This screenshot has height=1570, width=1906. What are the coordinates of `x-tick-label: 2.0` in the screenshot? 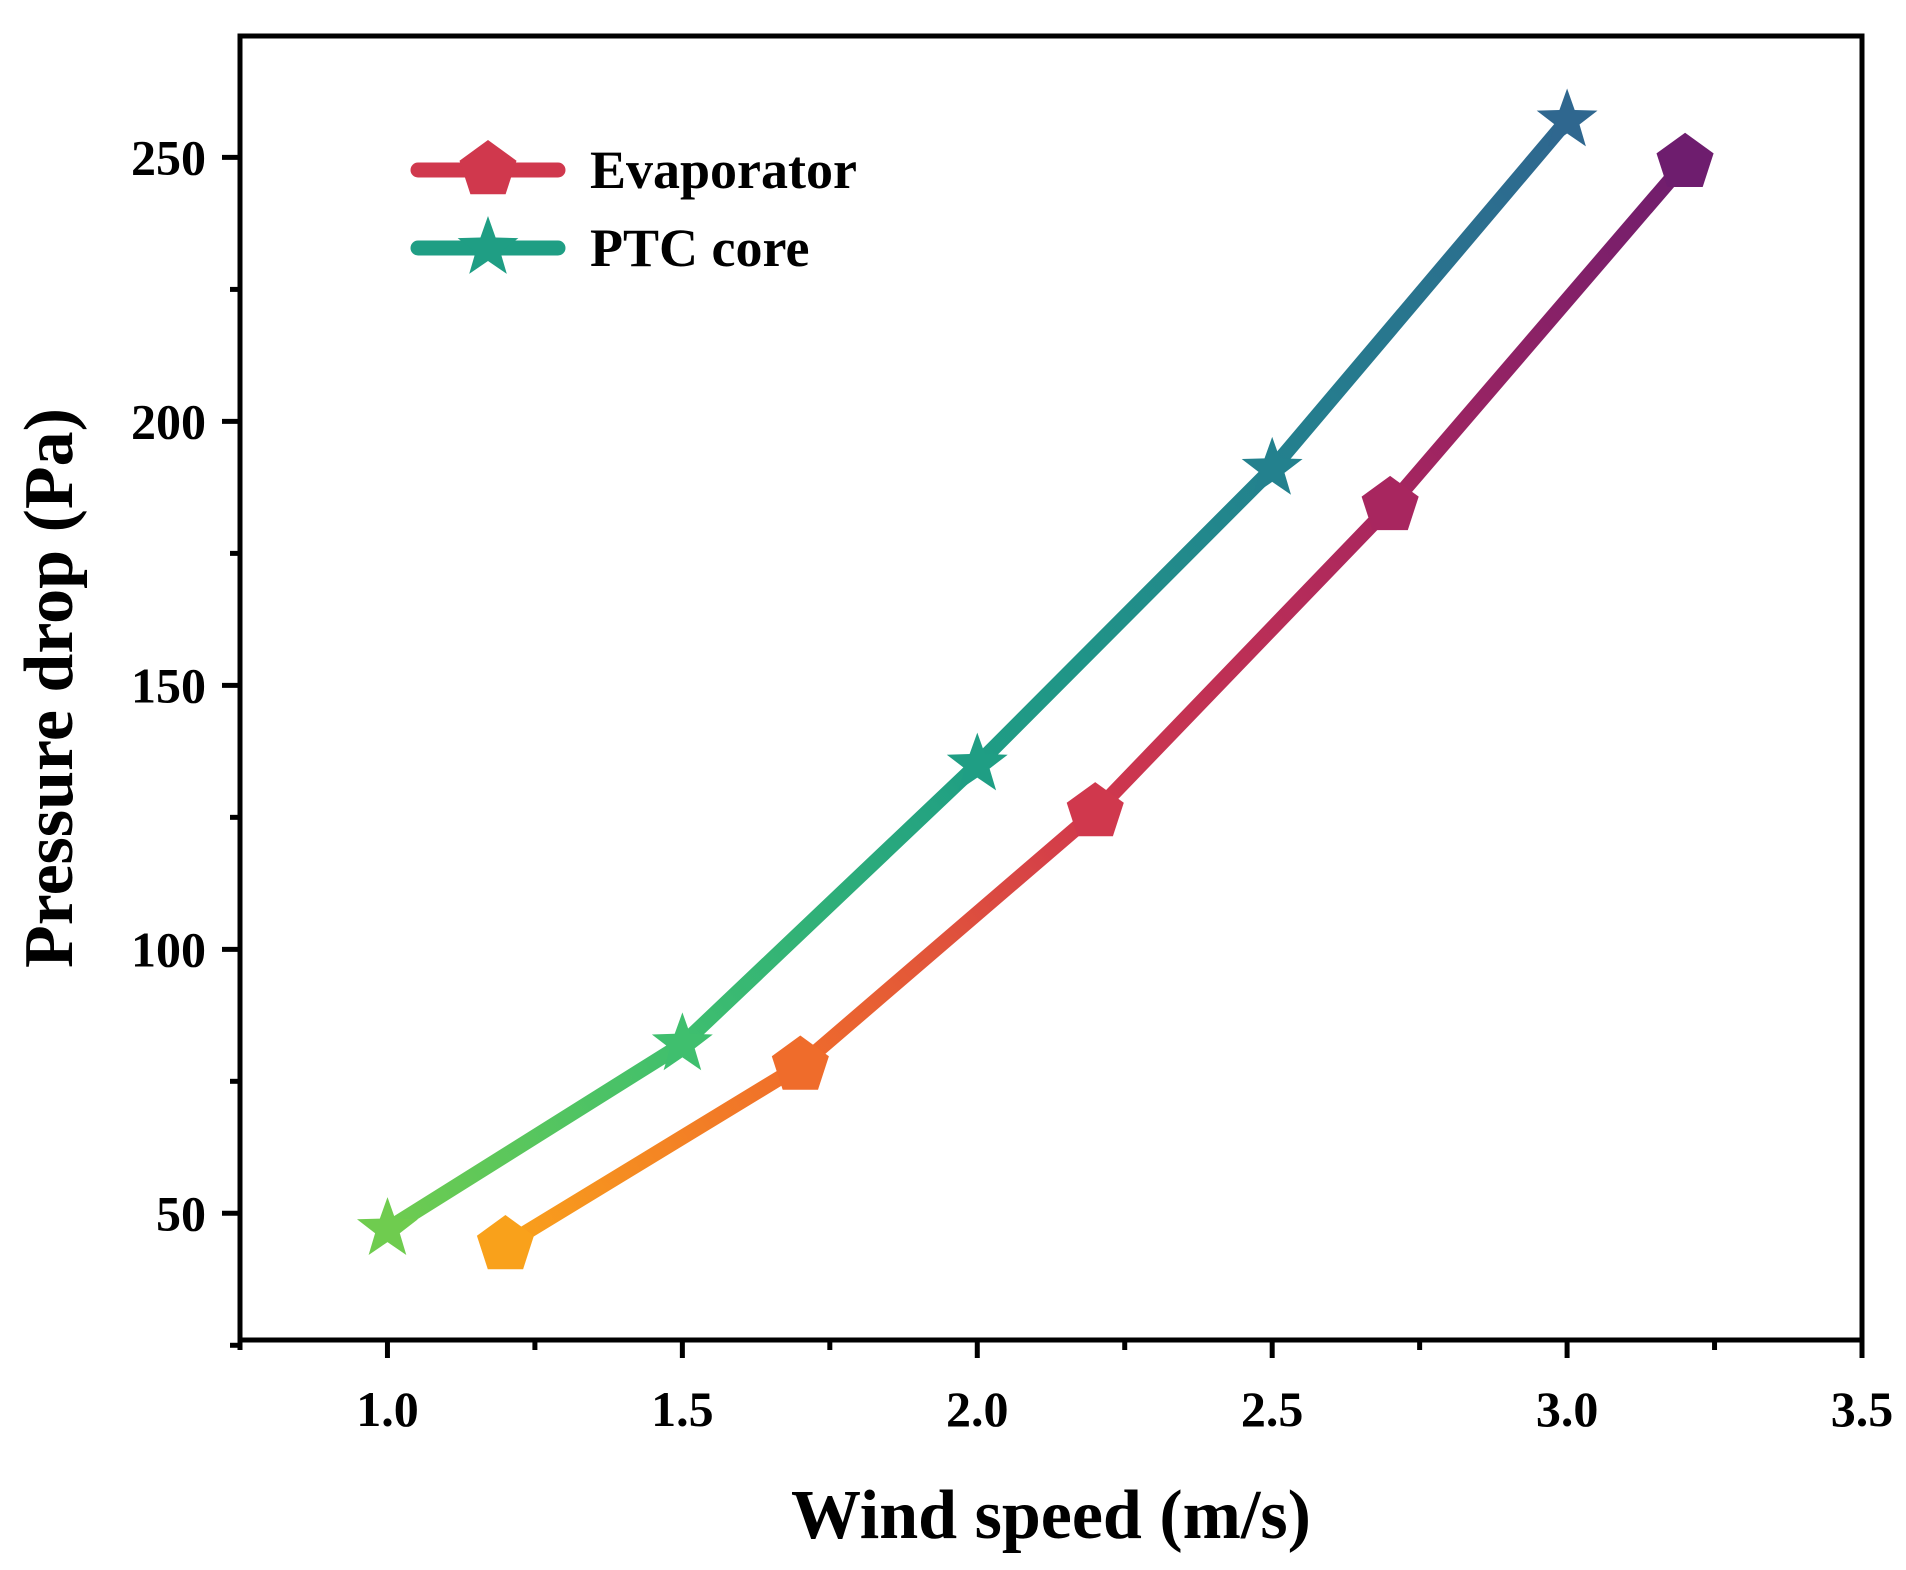 It's located at (977, 1409).